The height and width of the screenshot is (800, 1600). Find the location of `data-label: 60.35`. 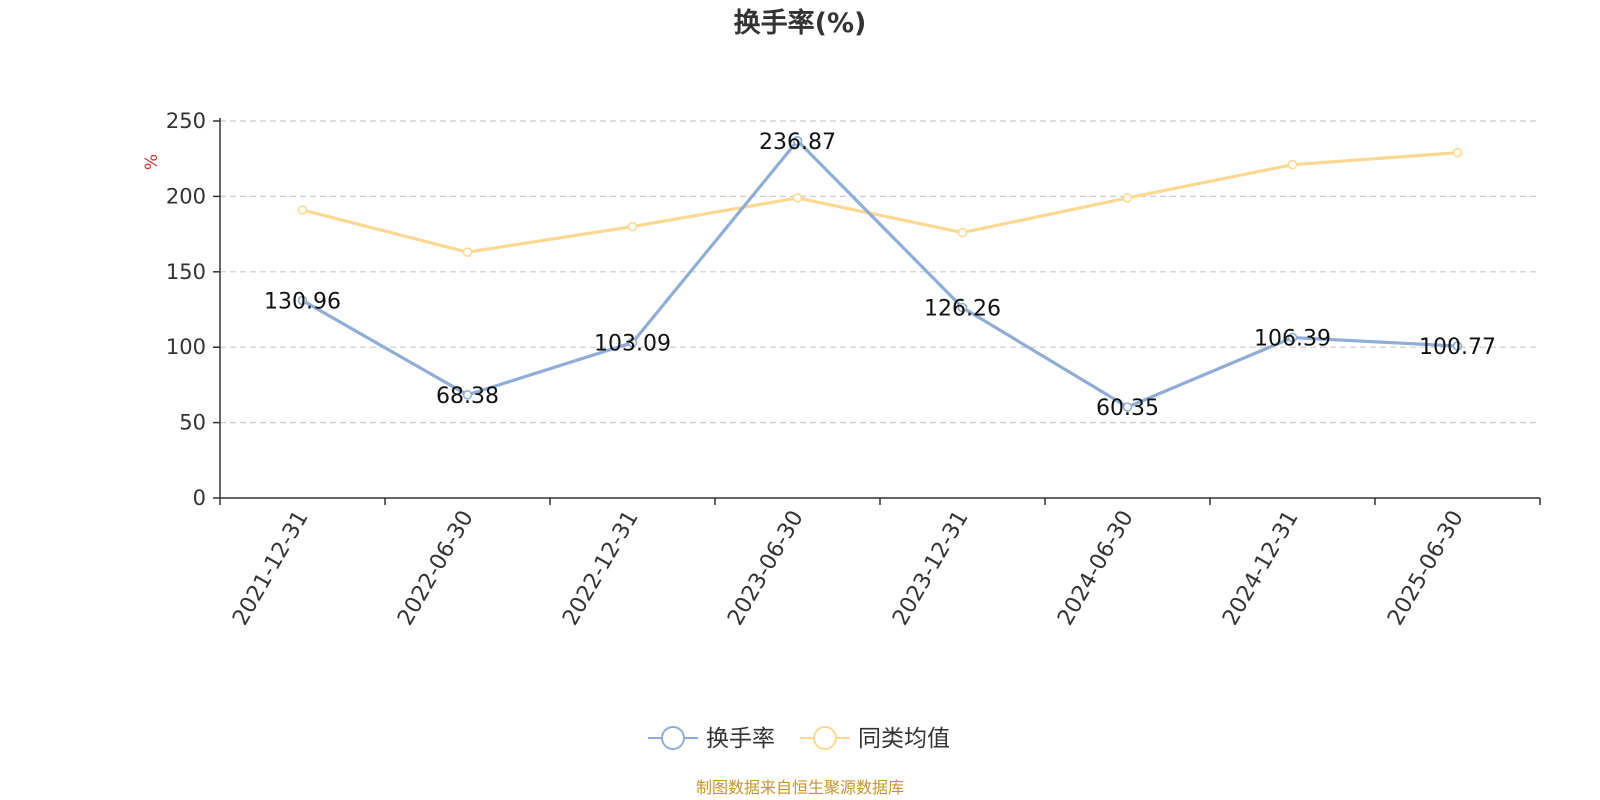

data-label: 60.35 is located at coordinates (1127, 408).